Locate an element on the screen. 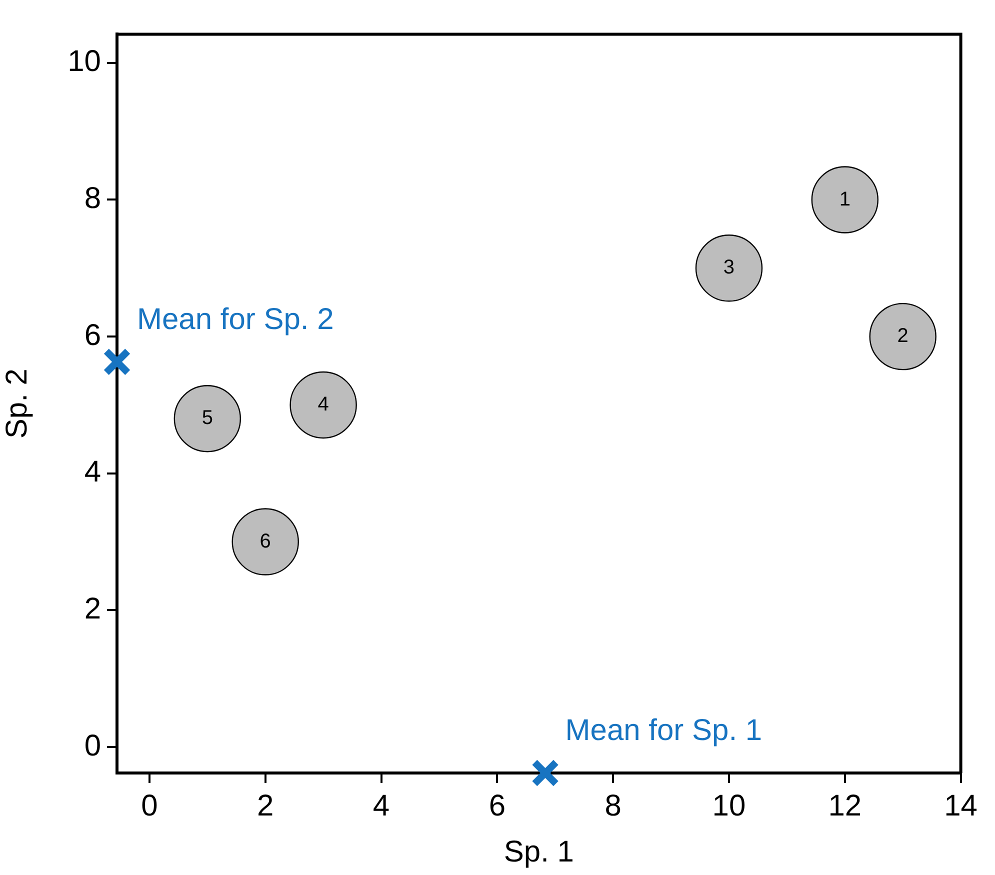 The width and height of the screenshot is (995, 875). y-tick-label: 8 is located at coordinates (92, 199).